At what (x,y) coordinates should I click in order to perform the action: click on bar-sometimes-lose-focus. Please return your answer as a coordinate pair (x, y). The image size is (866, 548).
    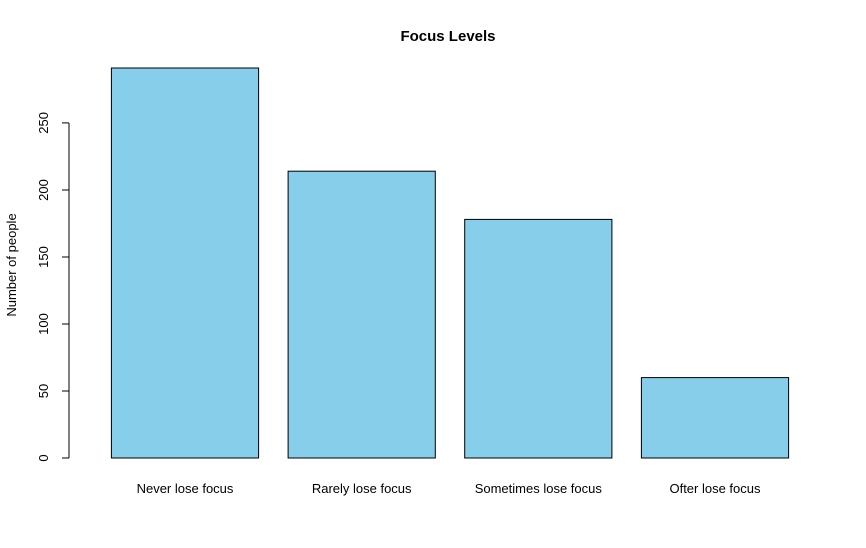
    Looking at the image, I should click on (538, 338).